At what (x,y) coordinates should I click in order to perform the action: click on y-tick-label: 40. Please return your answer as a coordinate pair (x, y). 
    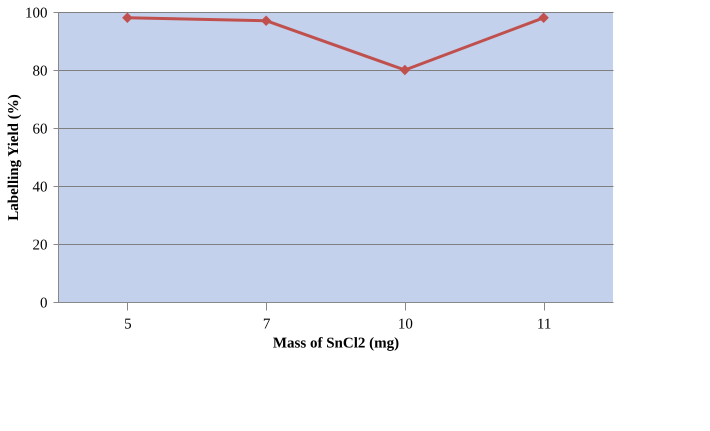
    Looking at the image, I should click on (40, 188).